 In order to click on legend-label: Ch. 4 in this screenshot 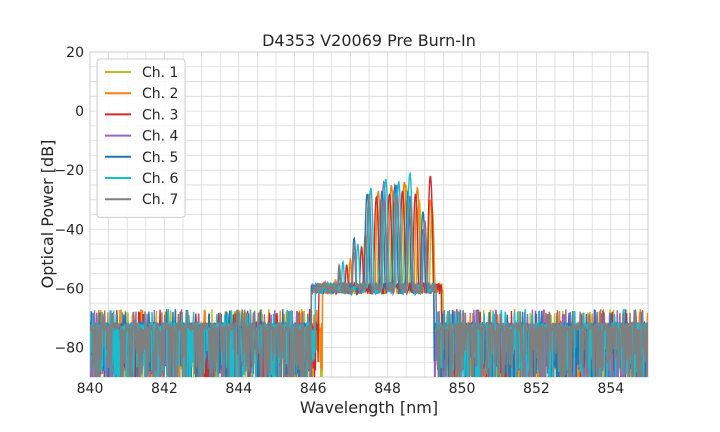, I will do `click(160, 137)`.